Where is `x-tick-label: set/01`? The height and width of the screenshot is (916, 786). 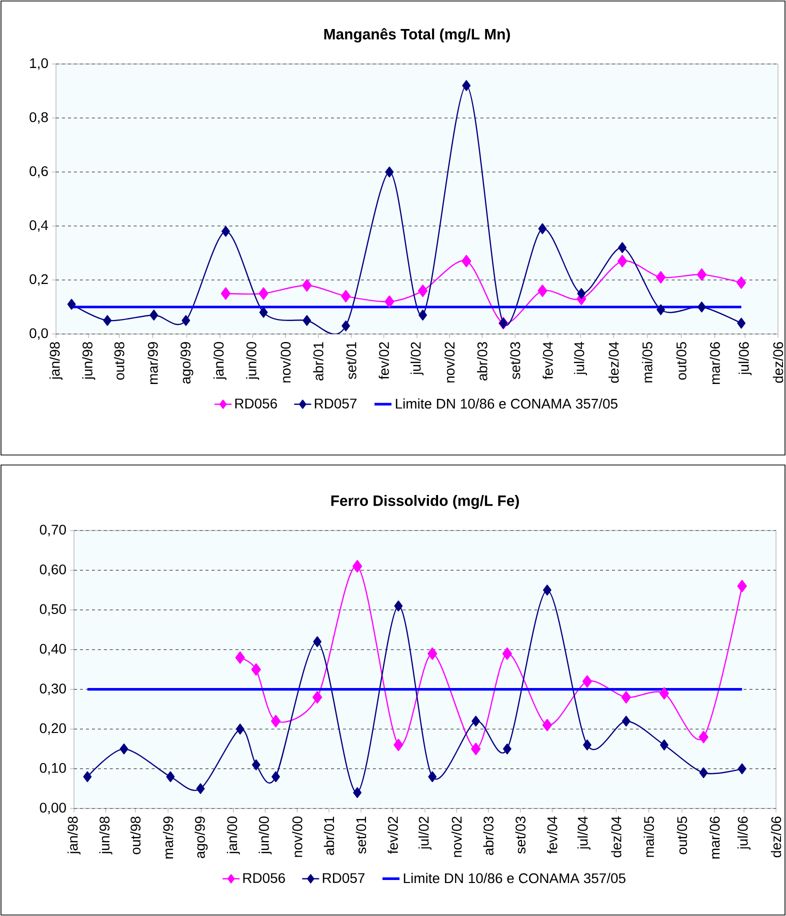 x-tick-label: set/01 is located at coordinates (351, 361).